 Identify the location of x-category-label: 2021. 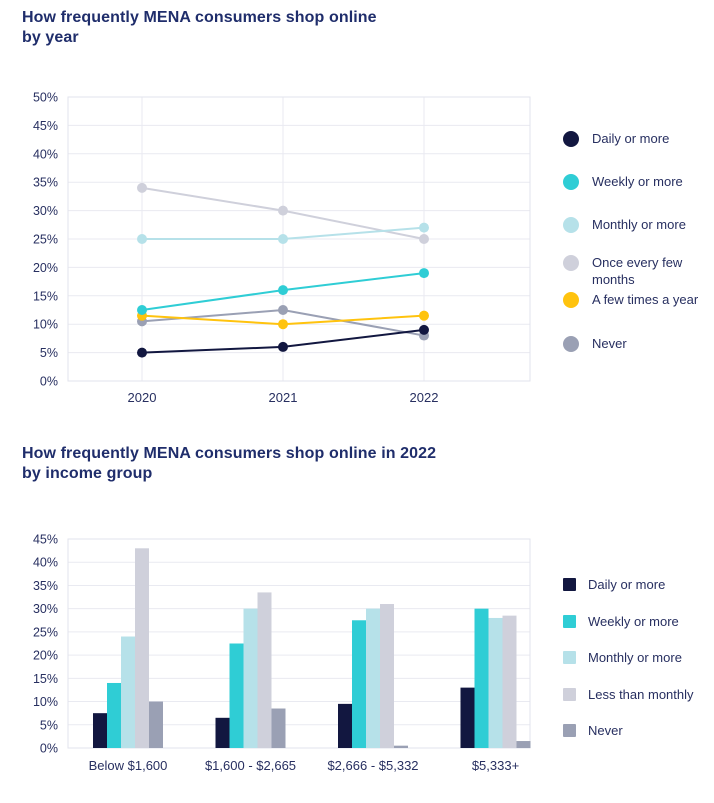
(283, 397).